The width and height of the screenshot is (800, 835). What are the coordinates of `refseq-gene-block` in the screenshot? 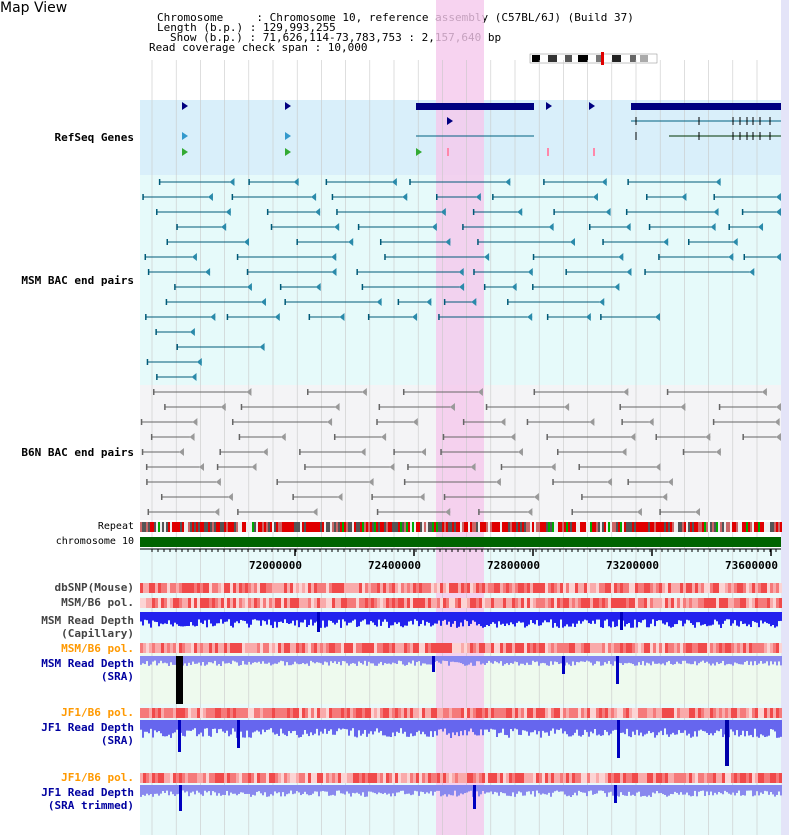 It's located at (475, 106).